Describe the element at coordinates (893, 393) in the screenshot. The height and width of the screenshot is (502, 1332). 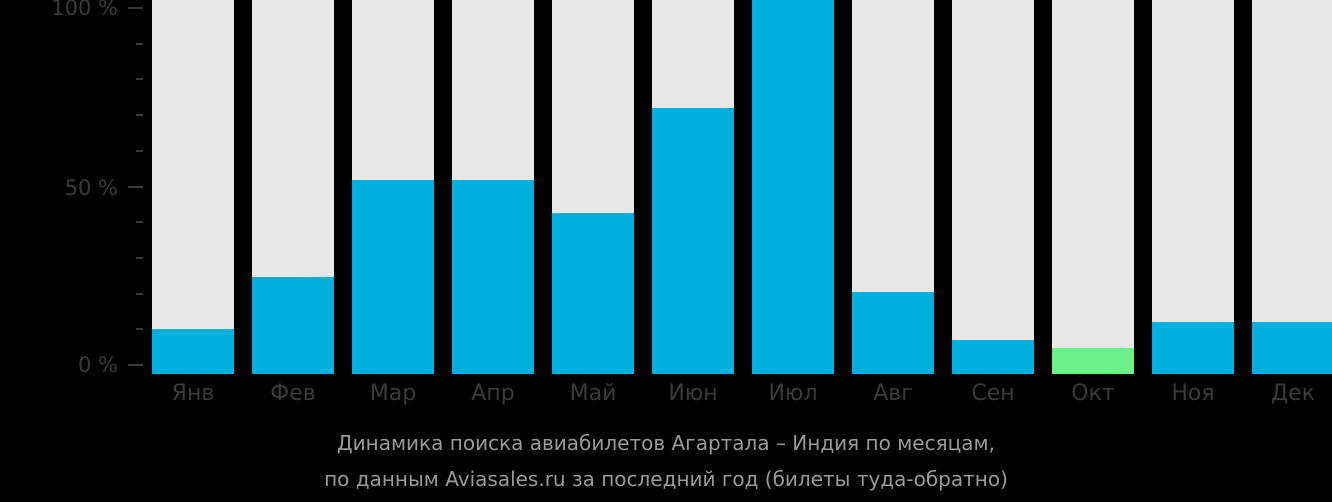
I see `x-tick-label: Авг` at that location.